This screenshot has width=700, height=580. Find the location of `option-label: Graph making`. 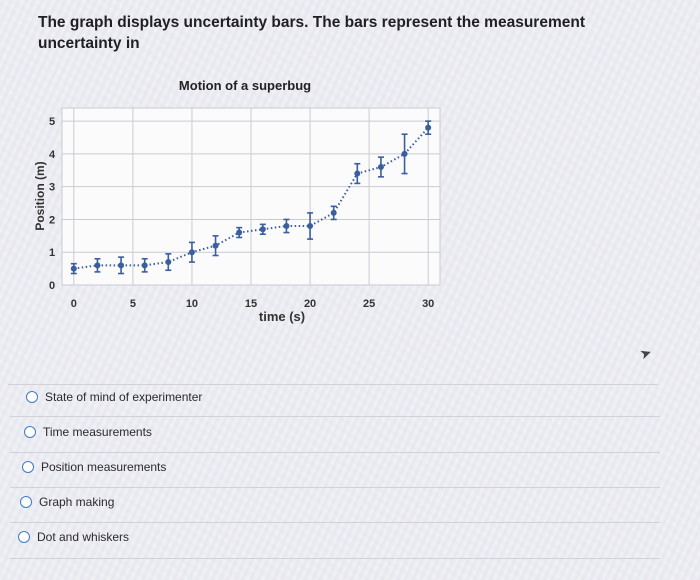

option-label: Graph making is located at coordinates (77, 502).